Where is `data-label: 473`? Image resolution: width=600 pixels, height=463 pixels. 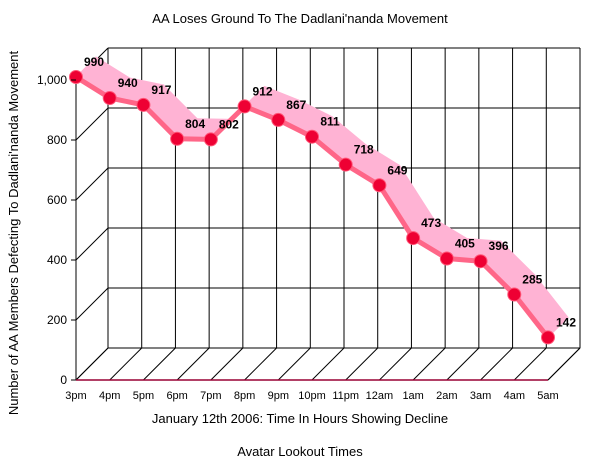
data-label: 473 is located at coordinates (431, 223).